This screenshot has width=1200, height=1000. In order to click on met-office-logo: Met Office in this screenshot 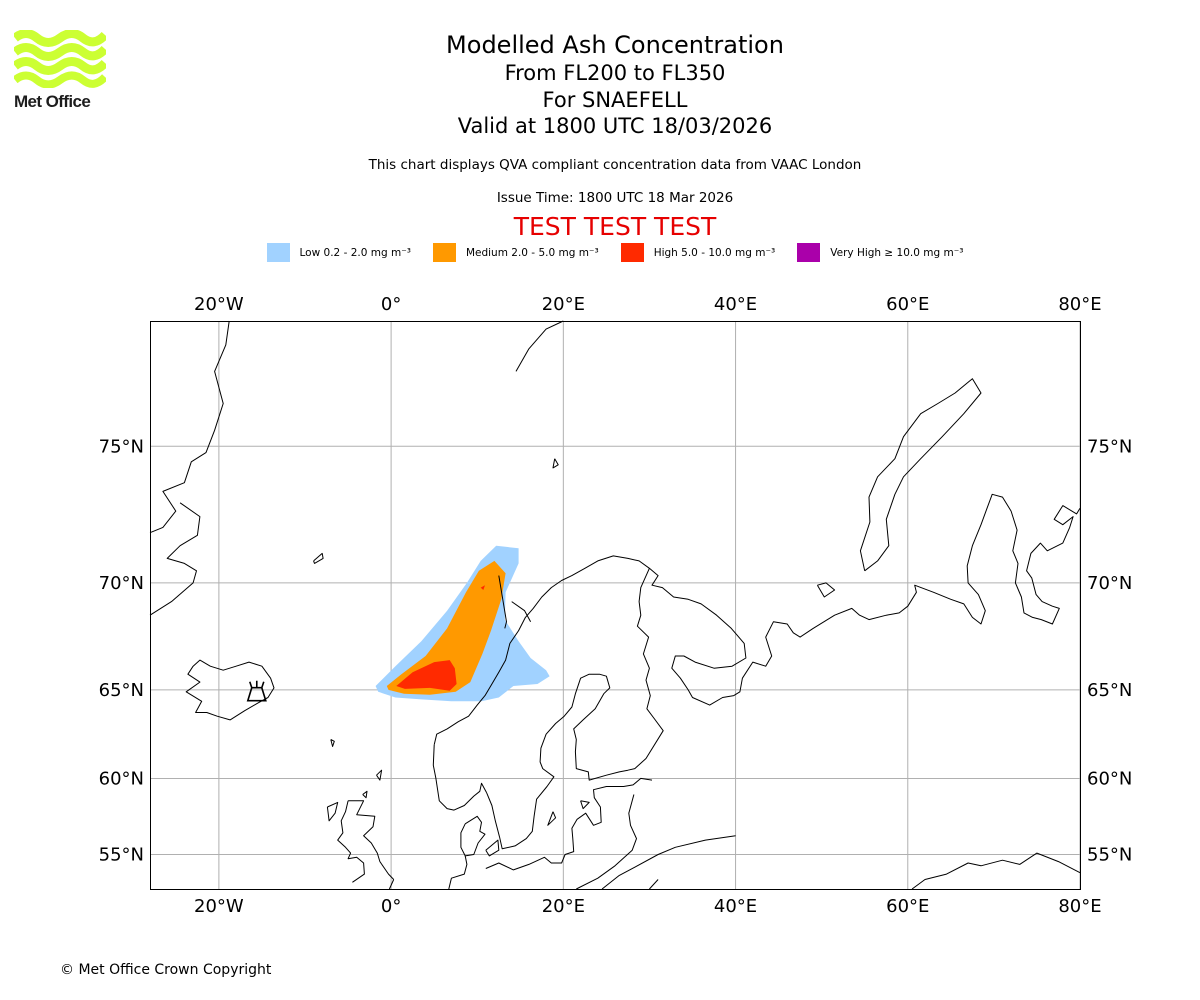, I will do `click(61, 71)`.